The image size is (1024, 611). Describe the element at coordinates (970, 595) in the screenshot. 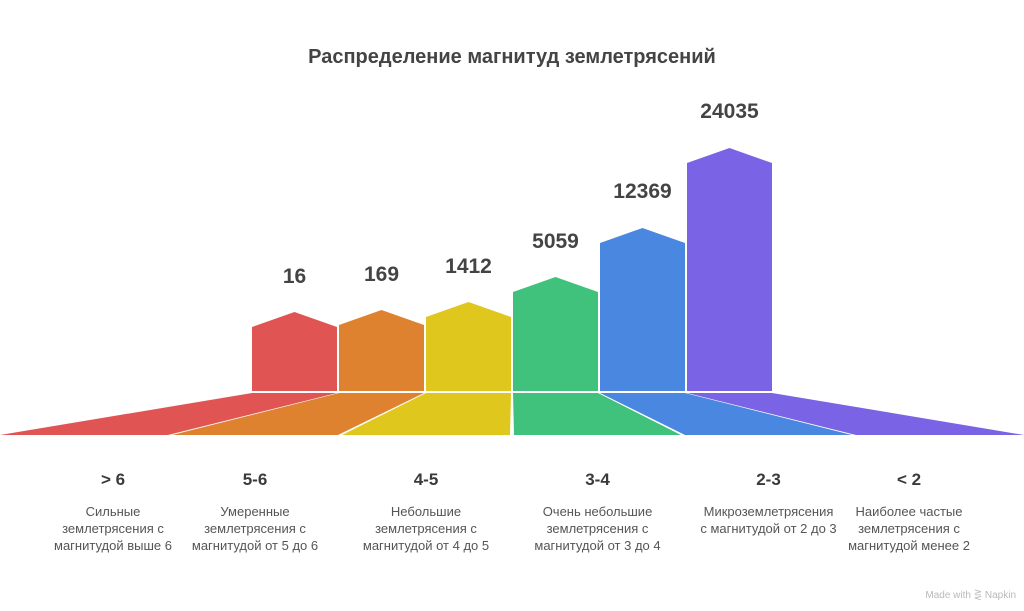

I see `napkin-watermark: Made with ⋛ Napkin` at that location.